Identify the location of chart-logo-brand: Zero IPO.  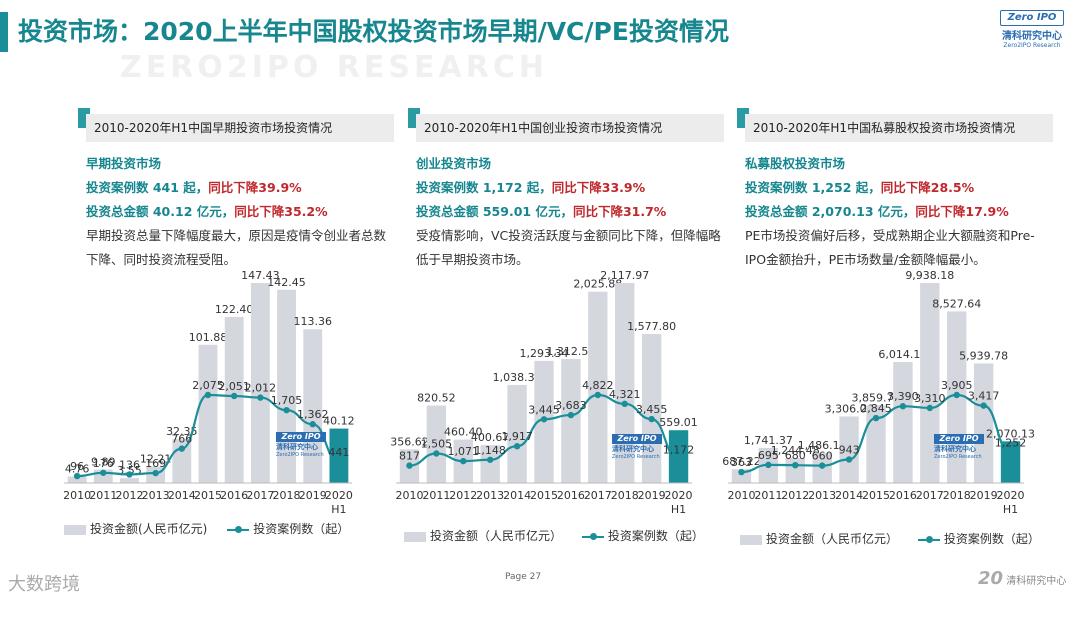
(637, 439).